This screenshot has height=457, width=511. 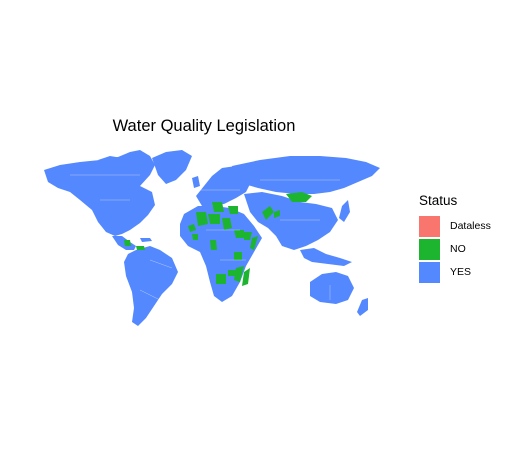 What do you see at coordinates (239, 234) in the screenshot?
I see `country-no-south-sudan` at bounding box center [239, 234].